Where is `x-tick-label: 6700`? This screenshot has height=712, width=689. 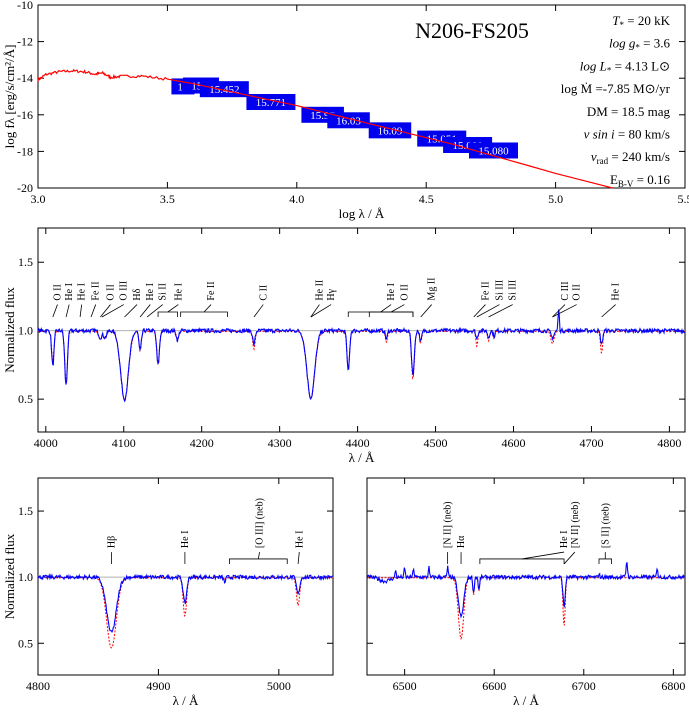
x-tick-label: 6700 is located at coordinates (584, 686).